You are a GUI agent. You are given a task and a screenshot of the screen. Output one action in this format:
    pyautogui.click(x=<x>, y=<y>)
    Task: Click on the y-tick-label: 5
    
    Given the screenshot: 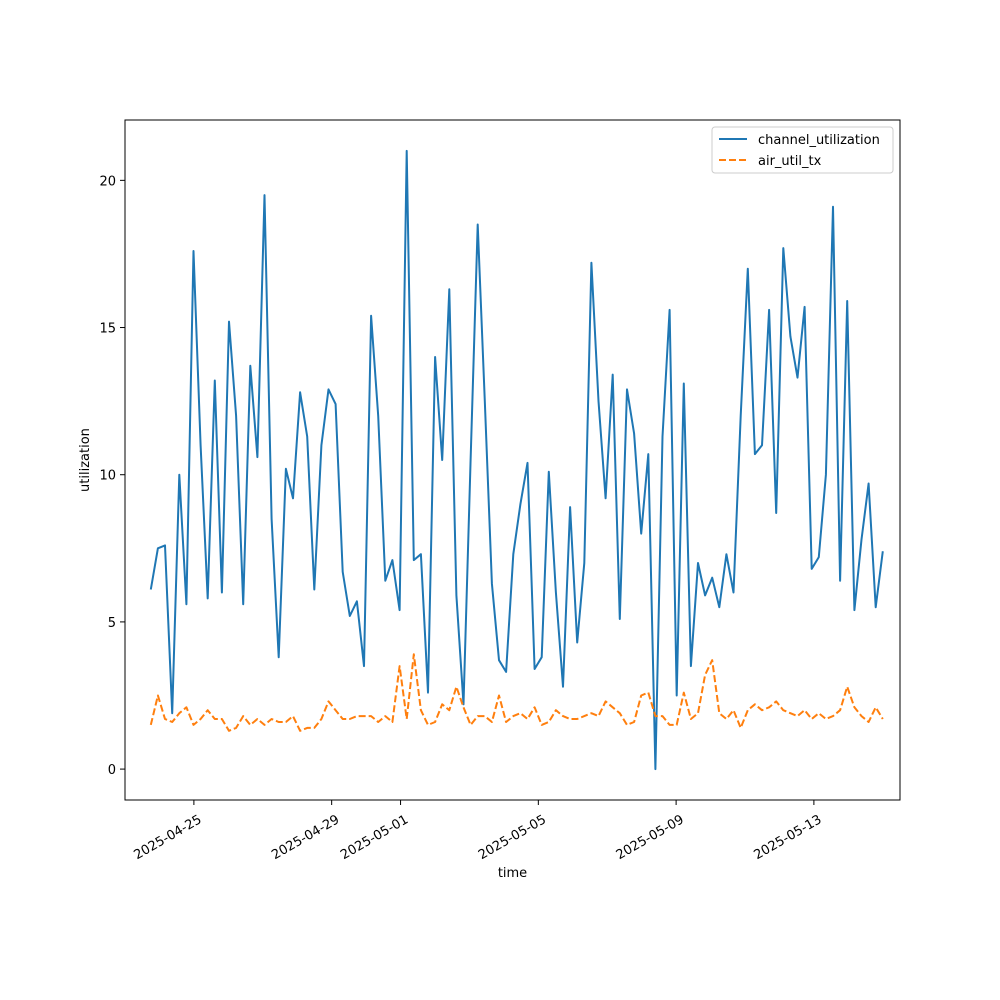 What is the action you would take?
    pyautogui.click(x=112, y=623)
    